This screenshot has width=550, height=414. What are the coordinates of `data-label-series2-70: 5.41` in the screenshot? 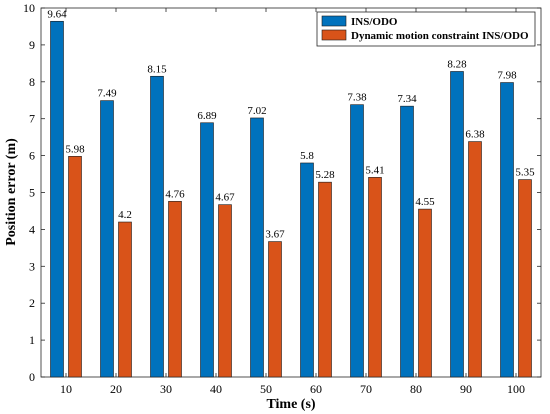 It's located at (374, 170).